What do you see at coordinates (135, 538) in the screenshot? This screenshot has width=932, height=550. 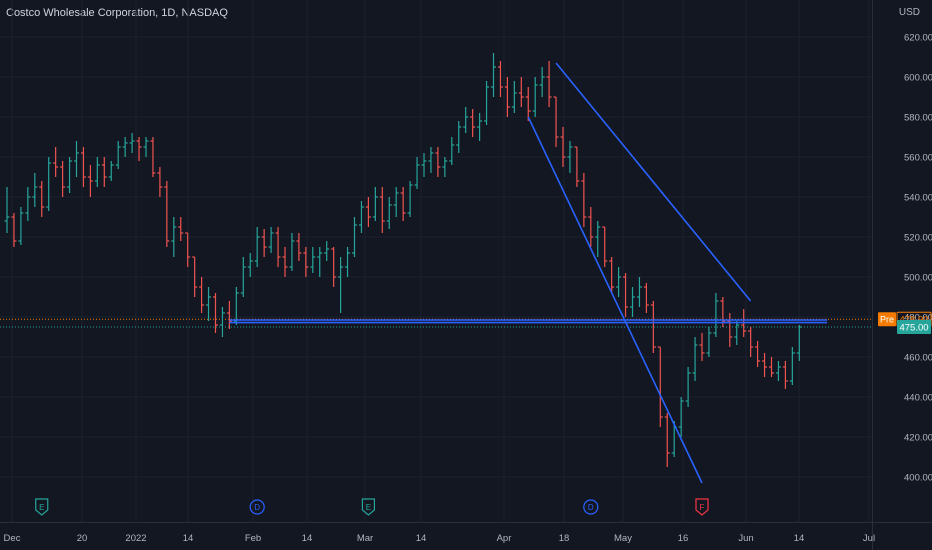 I see `x-tick-label: 2022` at bounding box center [135, 538].